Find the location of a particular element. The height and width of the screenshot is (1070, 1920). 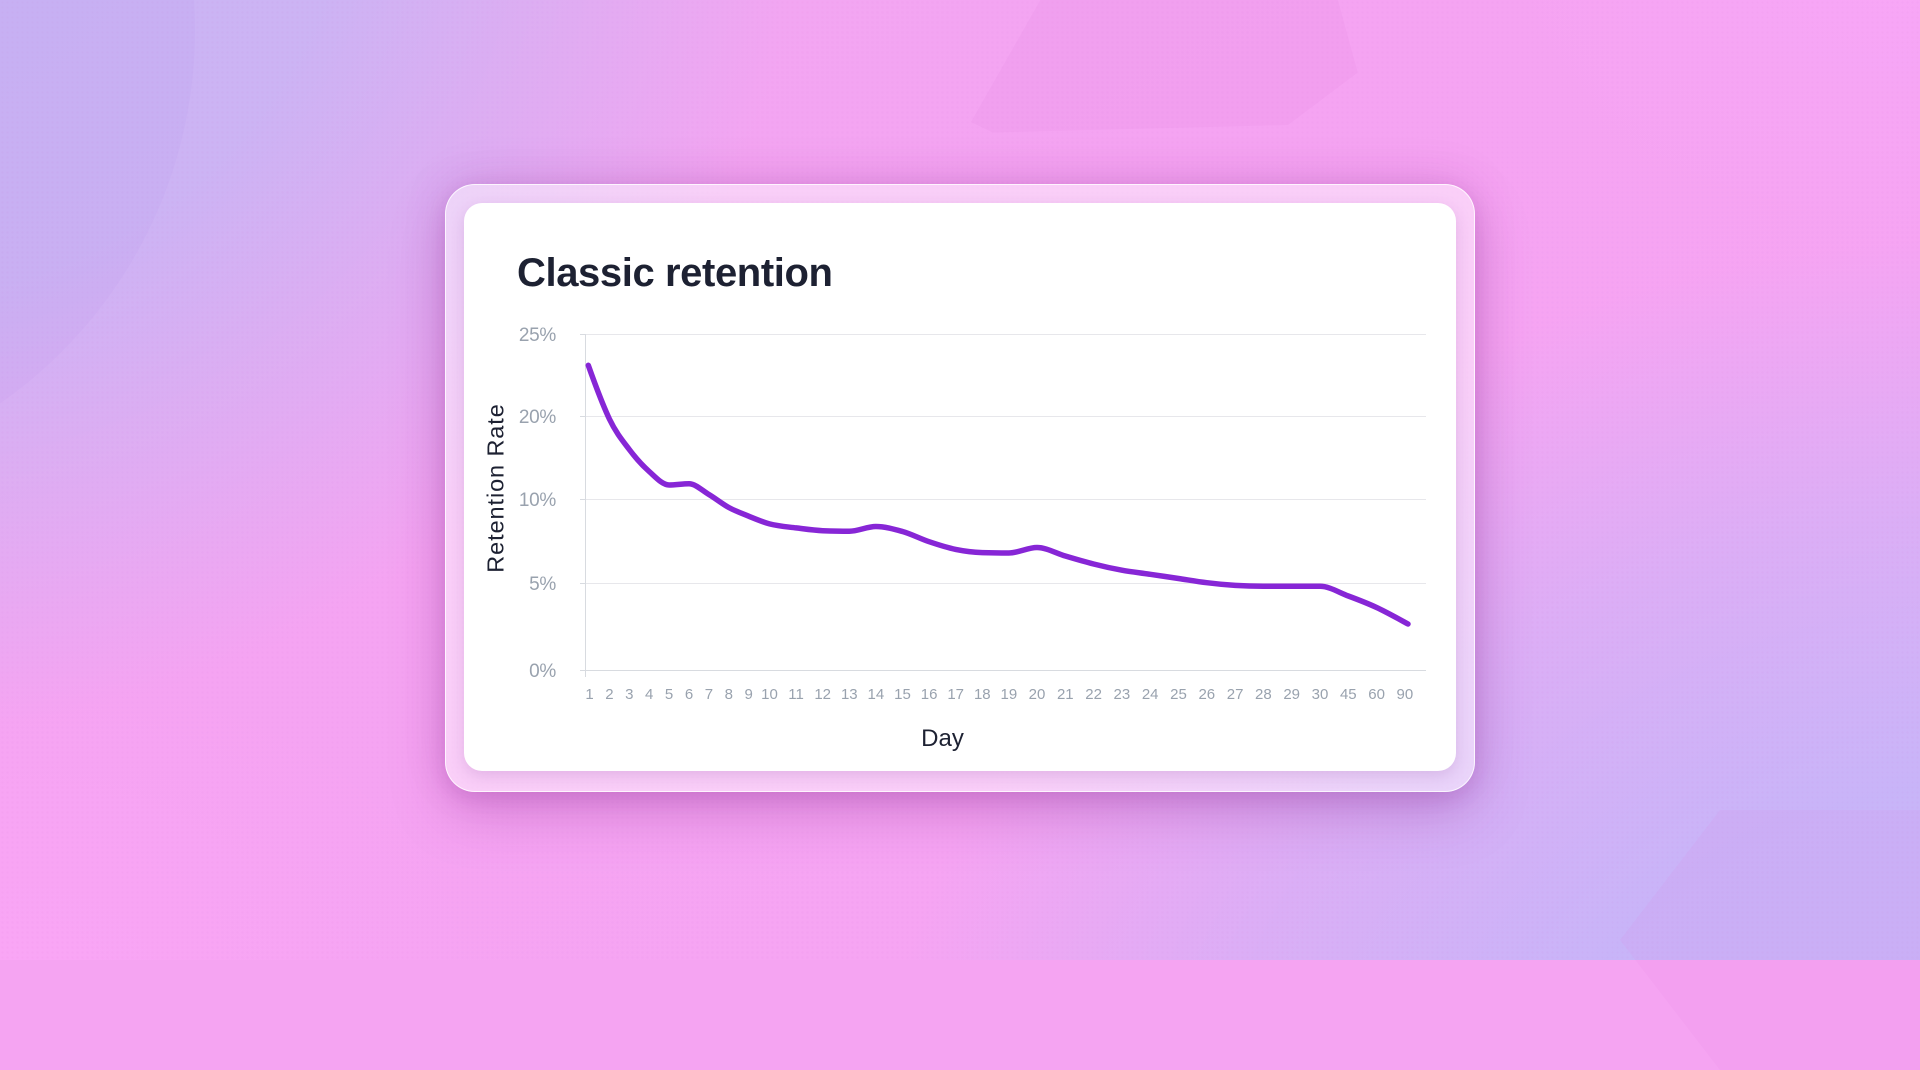

svg-text: 10% is located at coordinates (538, 500).